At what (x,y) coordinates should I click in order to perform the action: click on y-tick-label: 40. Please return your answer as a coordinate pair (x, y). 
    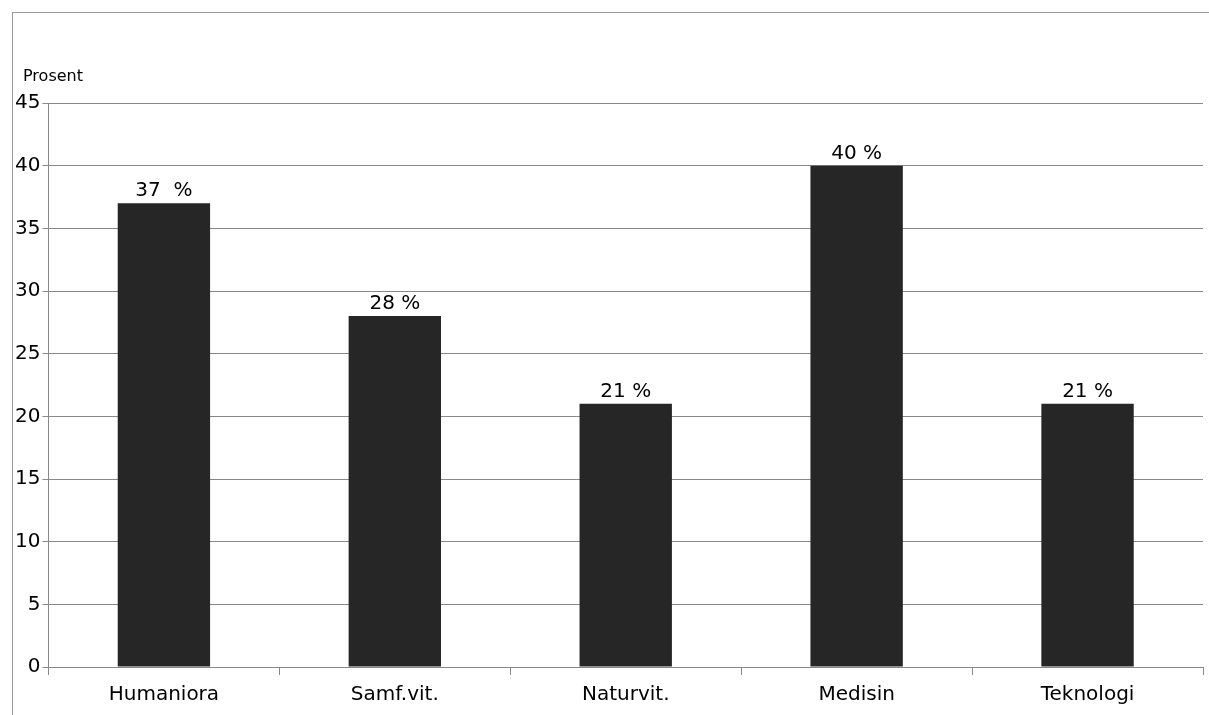
    Looking at the image, I should click on (28, 163).